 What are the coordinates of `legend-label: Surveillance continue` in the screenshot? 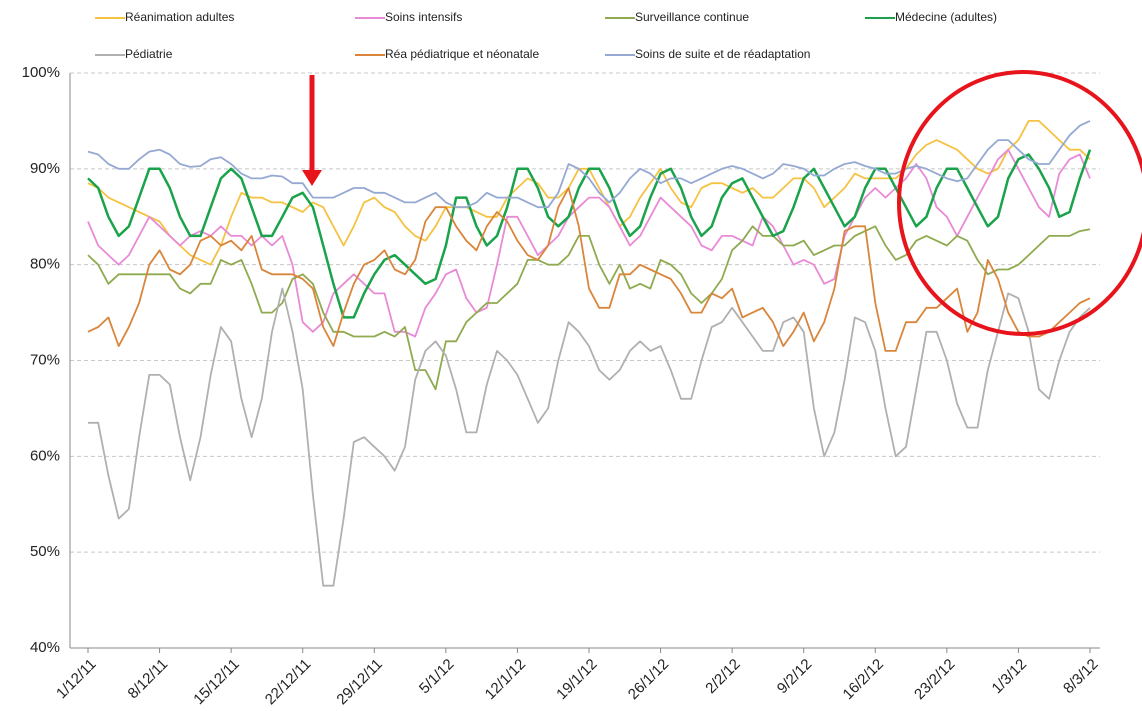 It's located at (692, 17).